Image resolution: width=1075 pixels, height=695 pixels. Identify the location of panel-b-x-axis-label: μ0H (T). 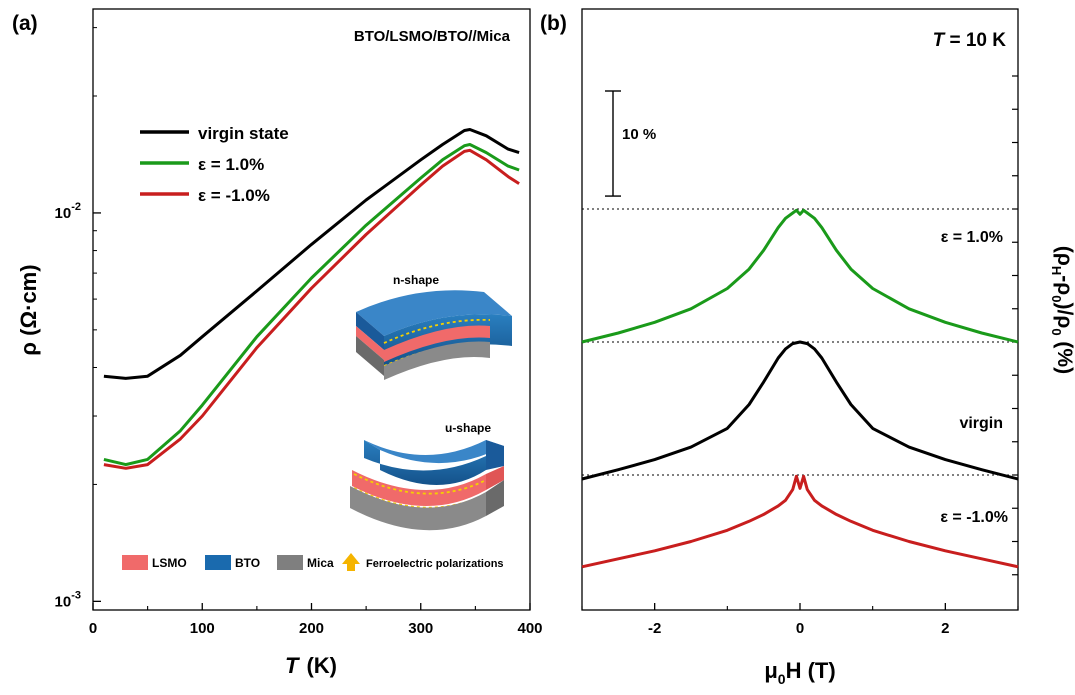
(799, 672).